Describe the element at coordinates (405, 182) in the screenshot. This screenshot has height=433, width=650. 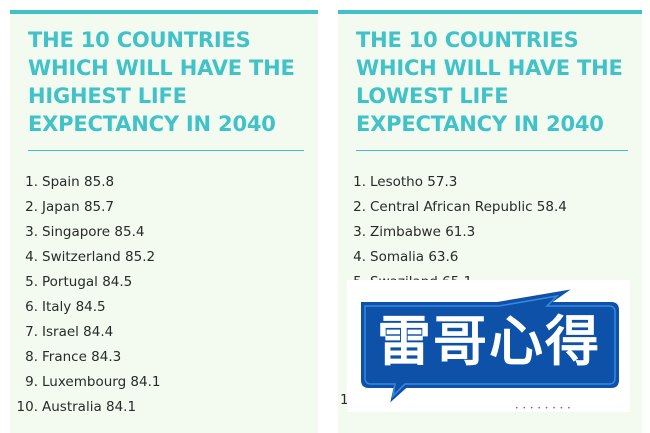
I see `list-item: 1. Lesotho 57.3` at that location.